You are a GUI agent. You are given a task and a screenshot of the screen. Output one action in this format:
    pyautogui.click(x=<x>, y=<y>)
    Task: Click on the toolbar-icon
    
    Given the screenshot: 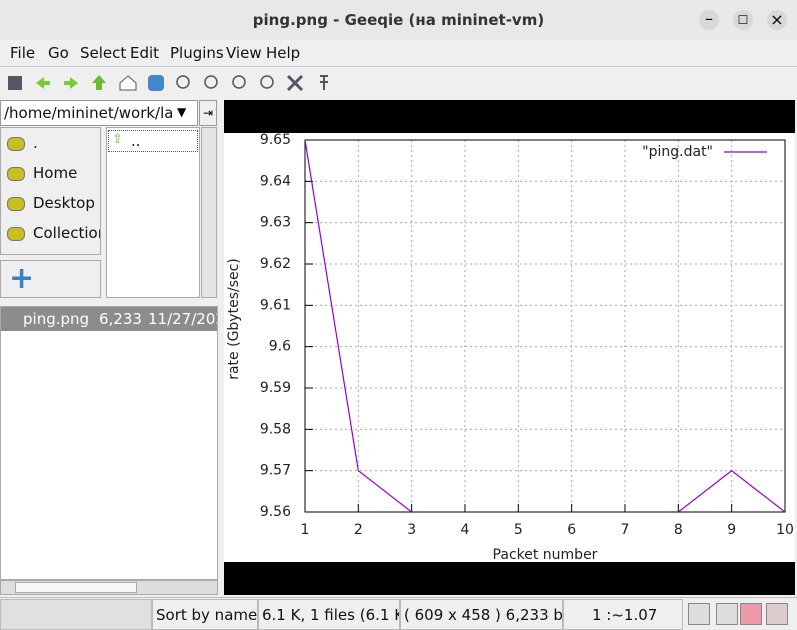 What is the action you would take?
    pyautogui.click(x=15, y=83)
    